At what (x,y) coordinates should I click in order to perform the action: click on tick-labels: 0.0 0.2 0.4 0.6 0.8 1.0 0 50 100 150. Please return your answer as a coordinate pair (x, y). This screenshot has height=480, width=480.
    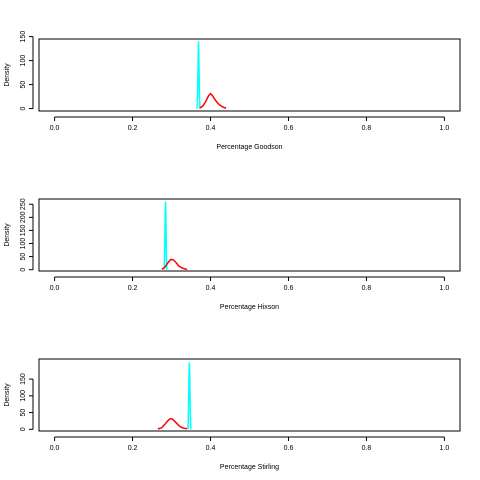
    Looking at the image, I should click on (234, 412).